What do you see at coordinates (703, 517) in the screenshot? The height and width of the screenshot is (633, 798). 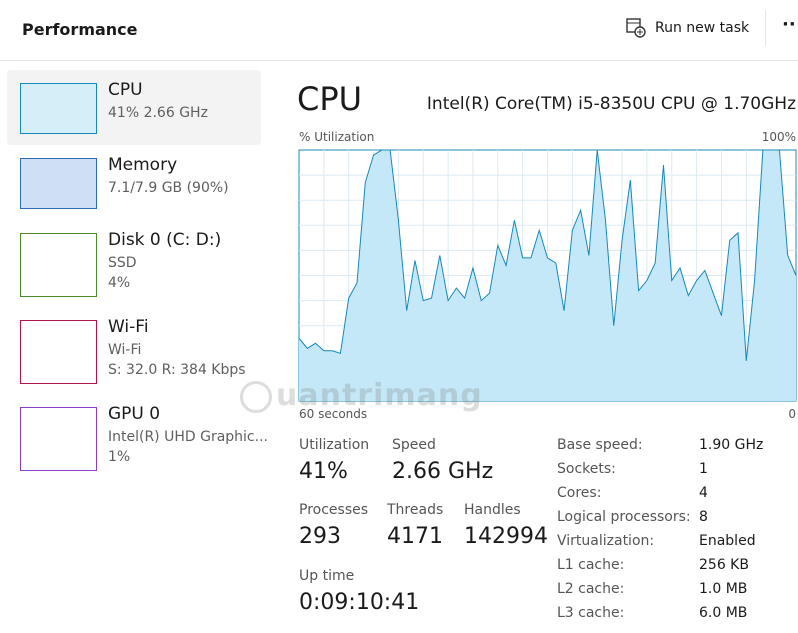 I see `detail-value: 8` at bounding box center [703, 517].